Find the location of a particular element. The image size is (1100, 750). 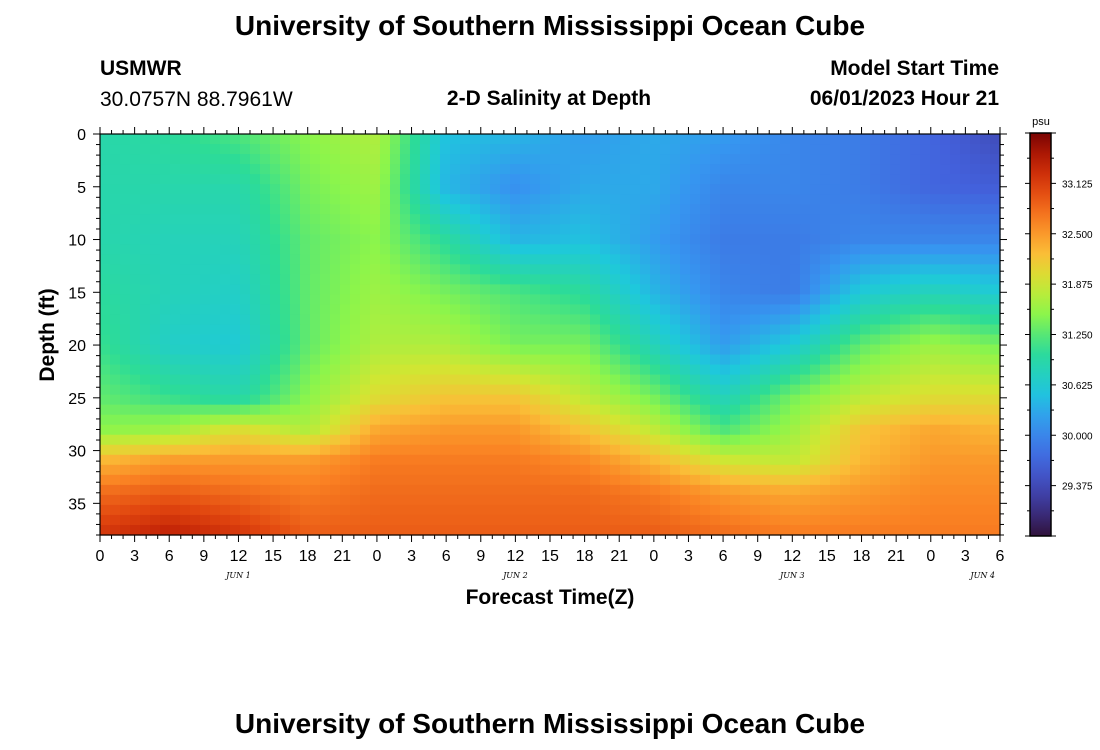

y-tick-label: 35 is located at coordinates (77, 504).